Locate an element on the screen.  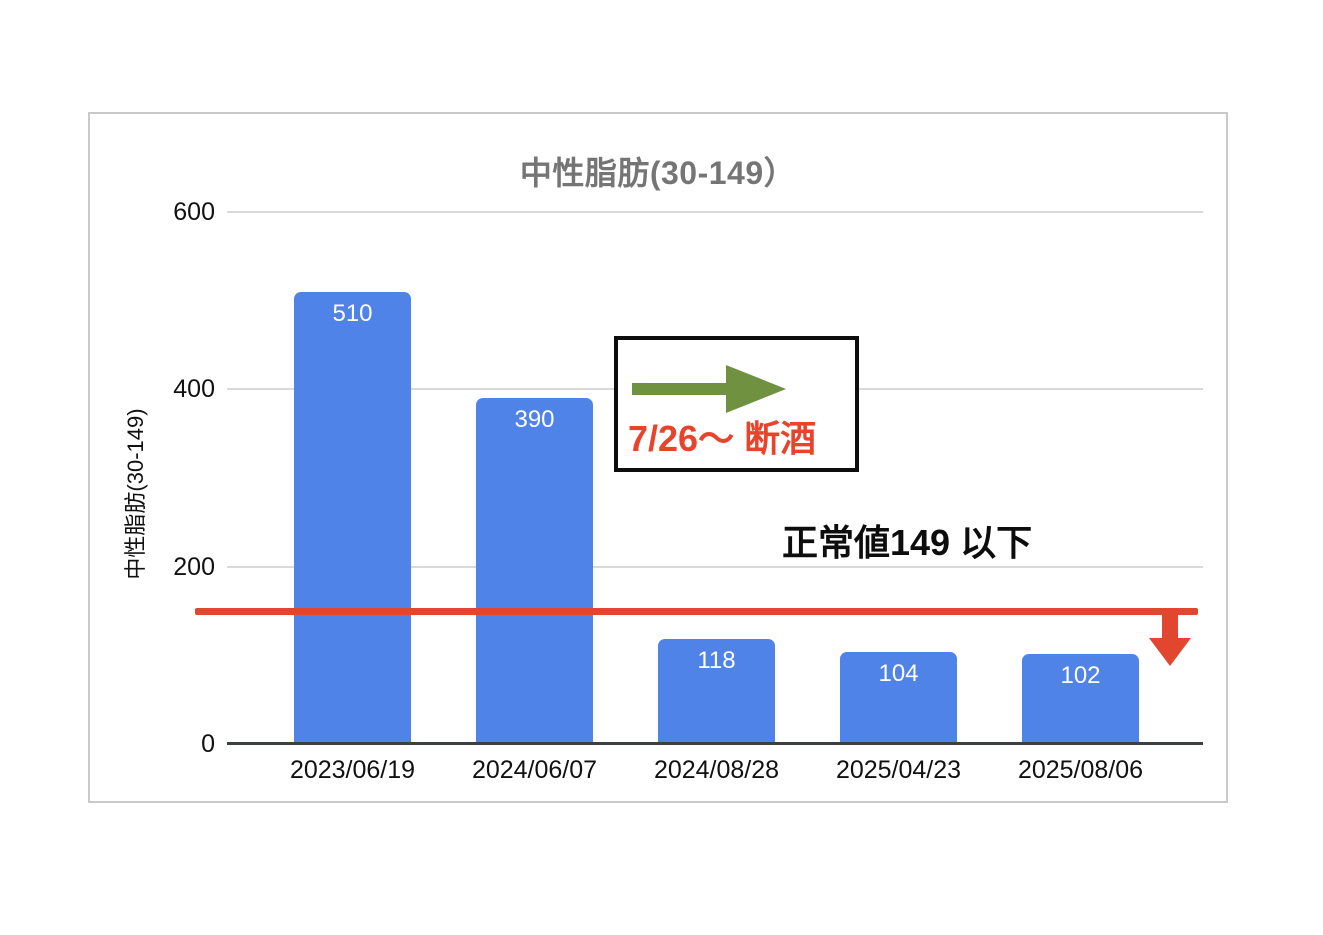
bar: 104 is located at coordinates (898, 697).